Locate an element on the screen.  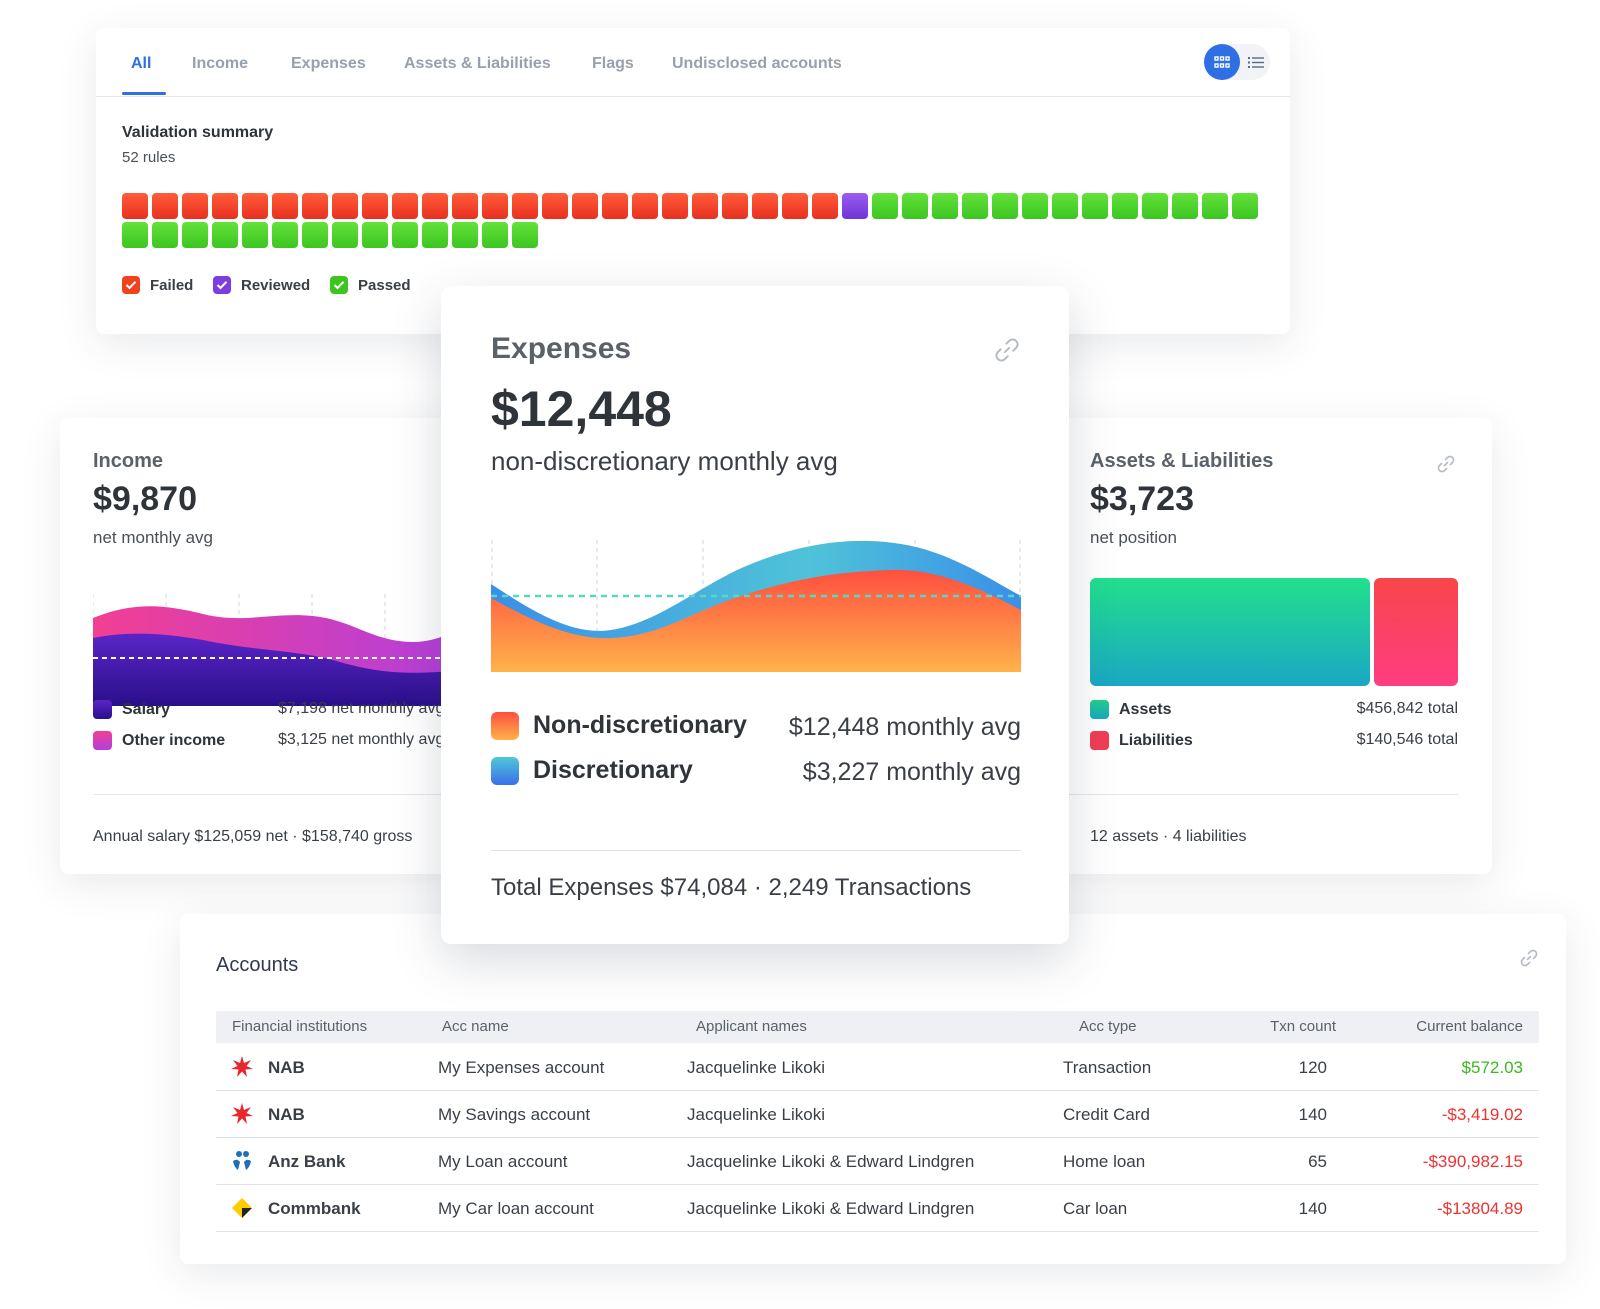
tab-flags: Flags is located at coordinates (613, 63).